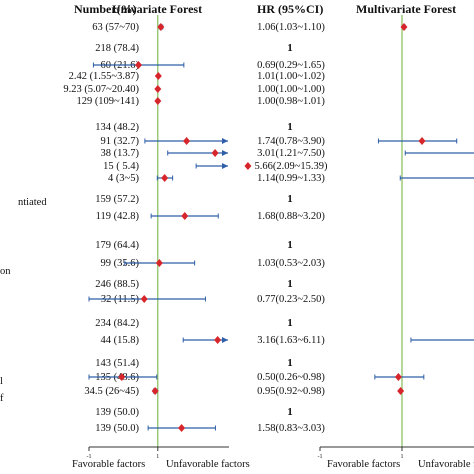 Image resolution: width=474 pixels, height=474 pixels. Describe the element at coordinates (291, 178) in the screenshot. I see `hr-cell: 1.14(0.99~1.33)` at that location.